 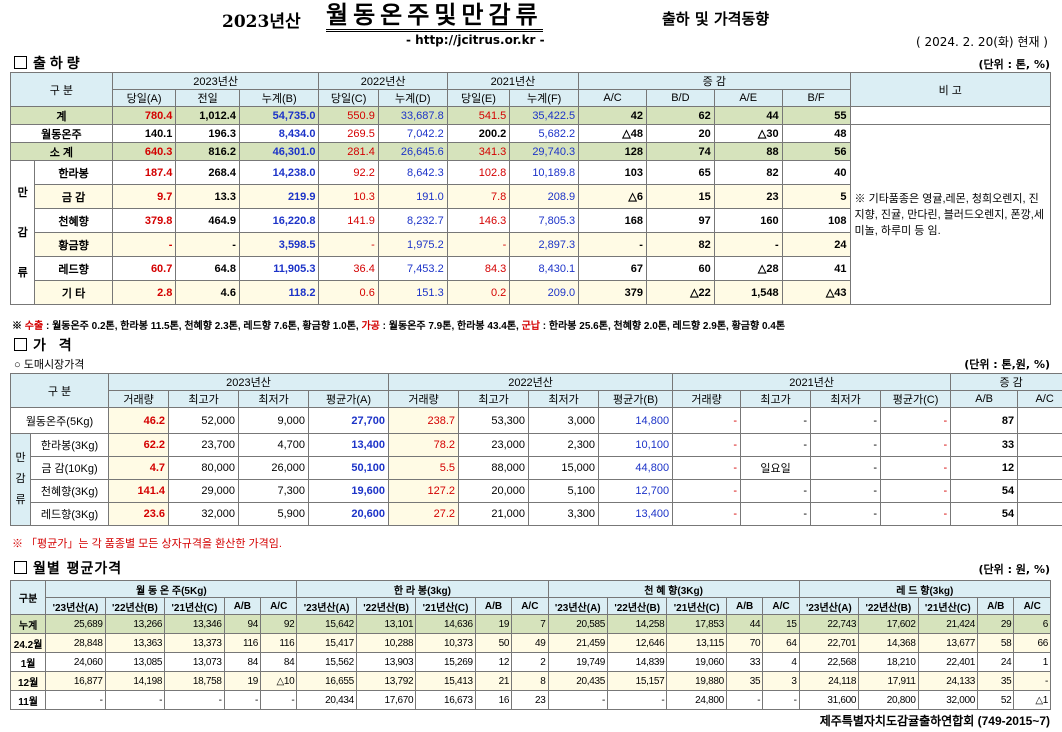 I want to click on shipment-value-cell: 10,189.8, so click(x=544, y=172).